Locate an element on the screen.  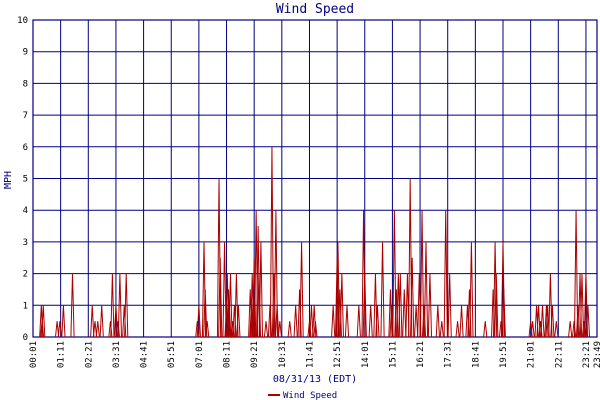
x-axis-label: 08/31/13 (EDT) is located at coordinates (315, 379).